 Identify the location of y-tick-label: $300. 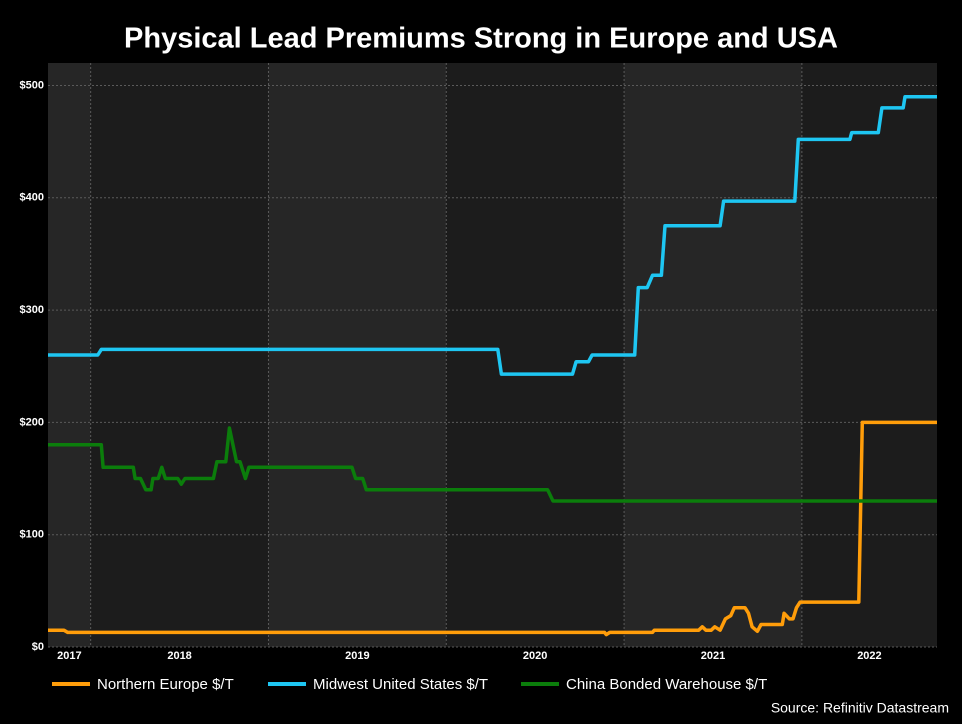
(32, 310).